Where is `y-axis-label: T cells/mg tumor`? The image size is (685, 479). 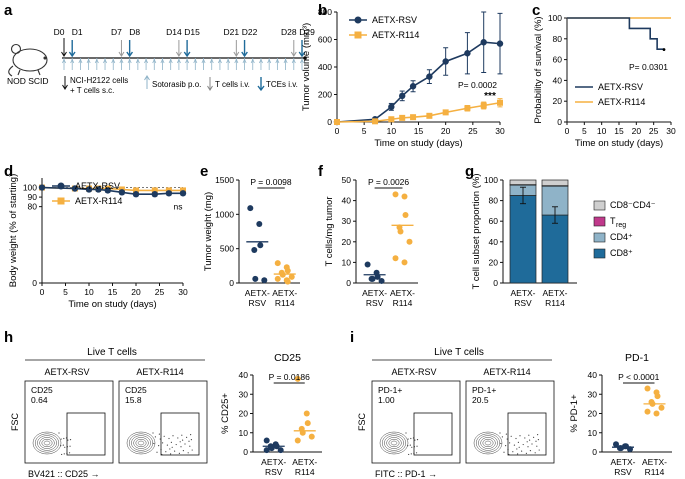 y-axis-label: T cells/mg tumor is located at coordinates (329, 231).